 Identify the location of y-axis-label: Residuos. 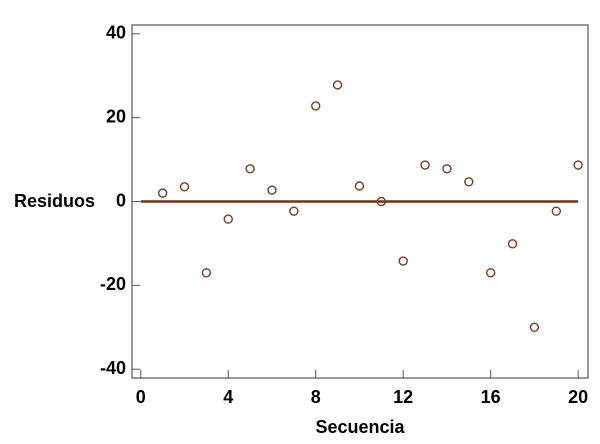
(54, 201).